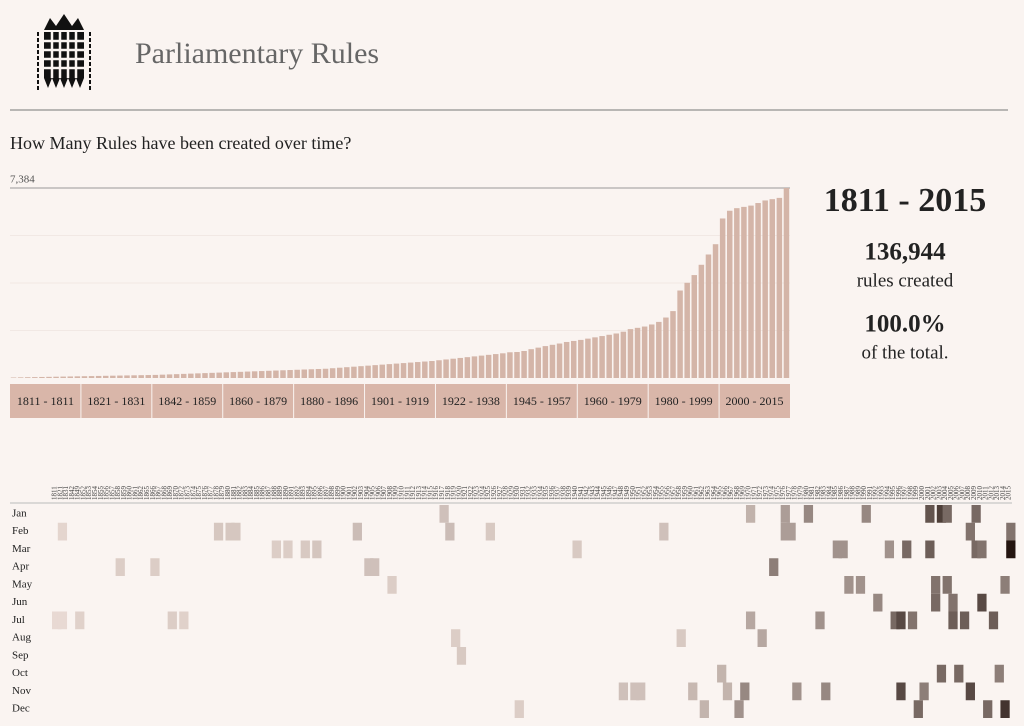 This screenshot has height=726, width=1024. Describe the element at coordinates (159, 493) in the screenshot. I see `x-tick-label: 1867` at that location.